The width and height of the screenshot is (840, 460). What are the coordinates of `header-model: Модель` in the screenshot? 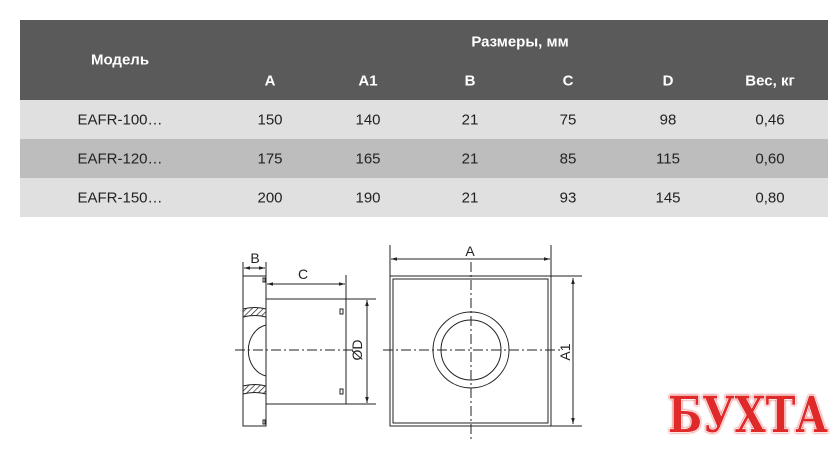 It's located at (120, 60).